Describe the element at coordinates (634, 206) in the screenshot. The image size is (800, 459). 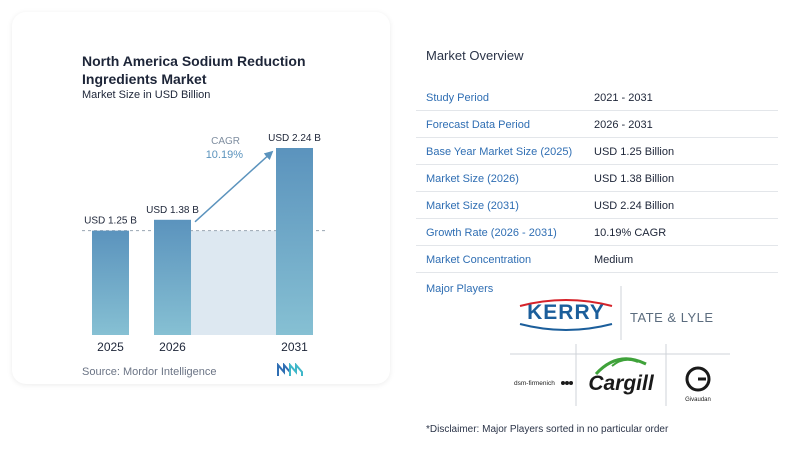
I see `overview-value: USD 2.24 Billion` at that location.